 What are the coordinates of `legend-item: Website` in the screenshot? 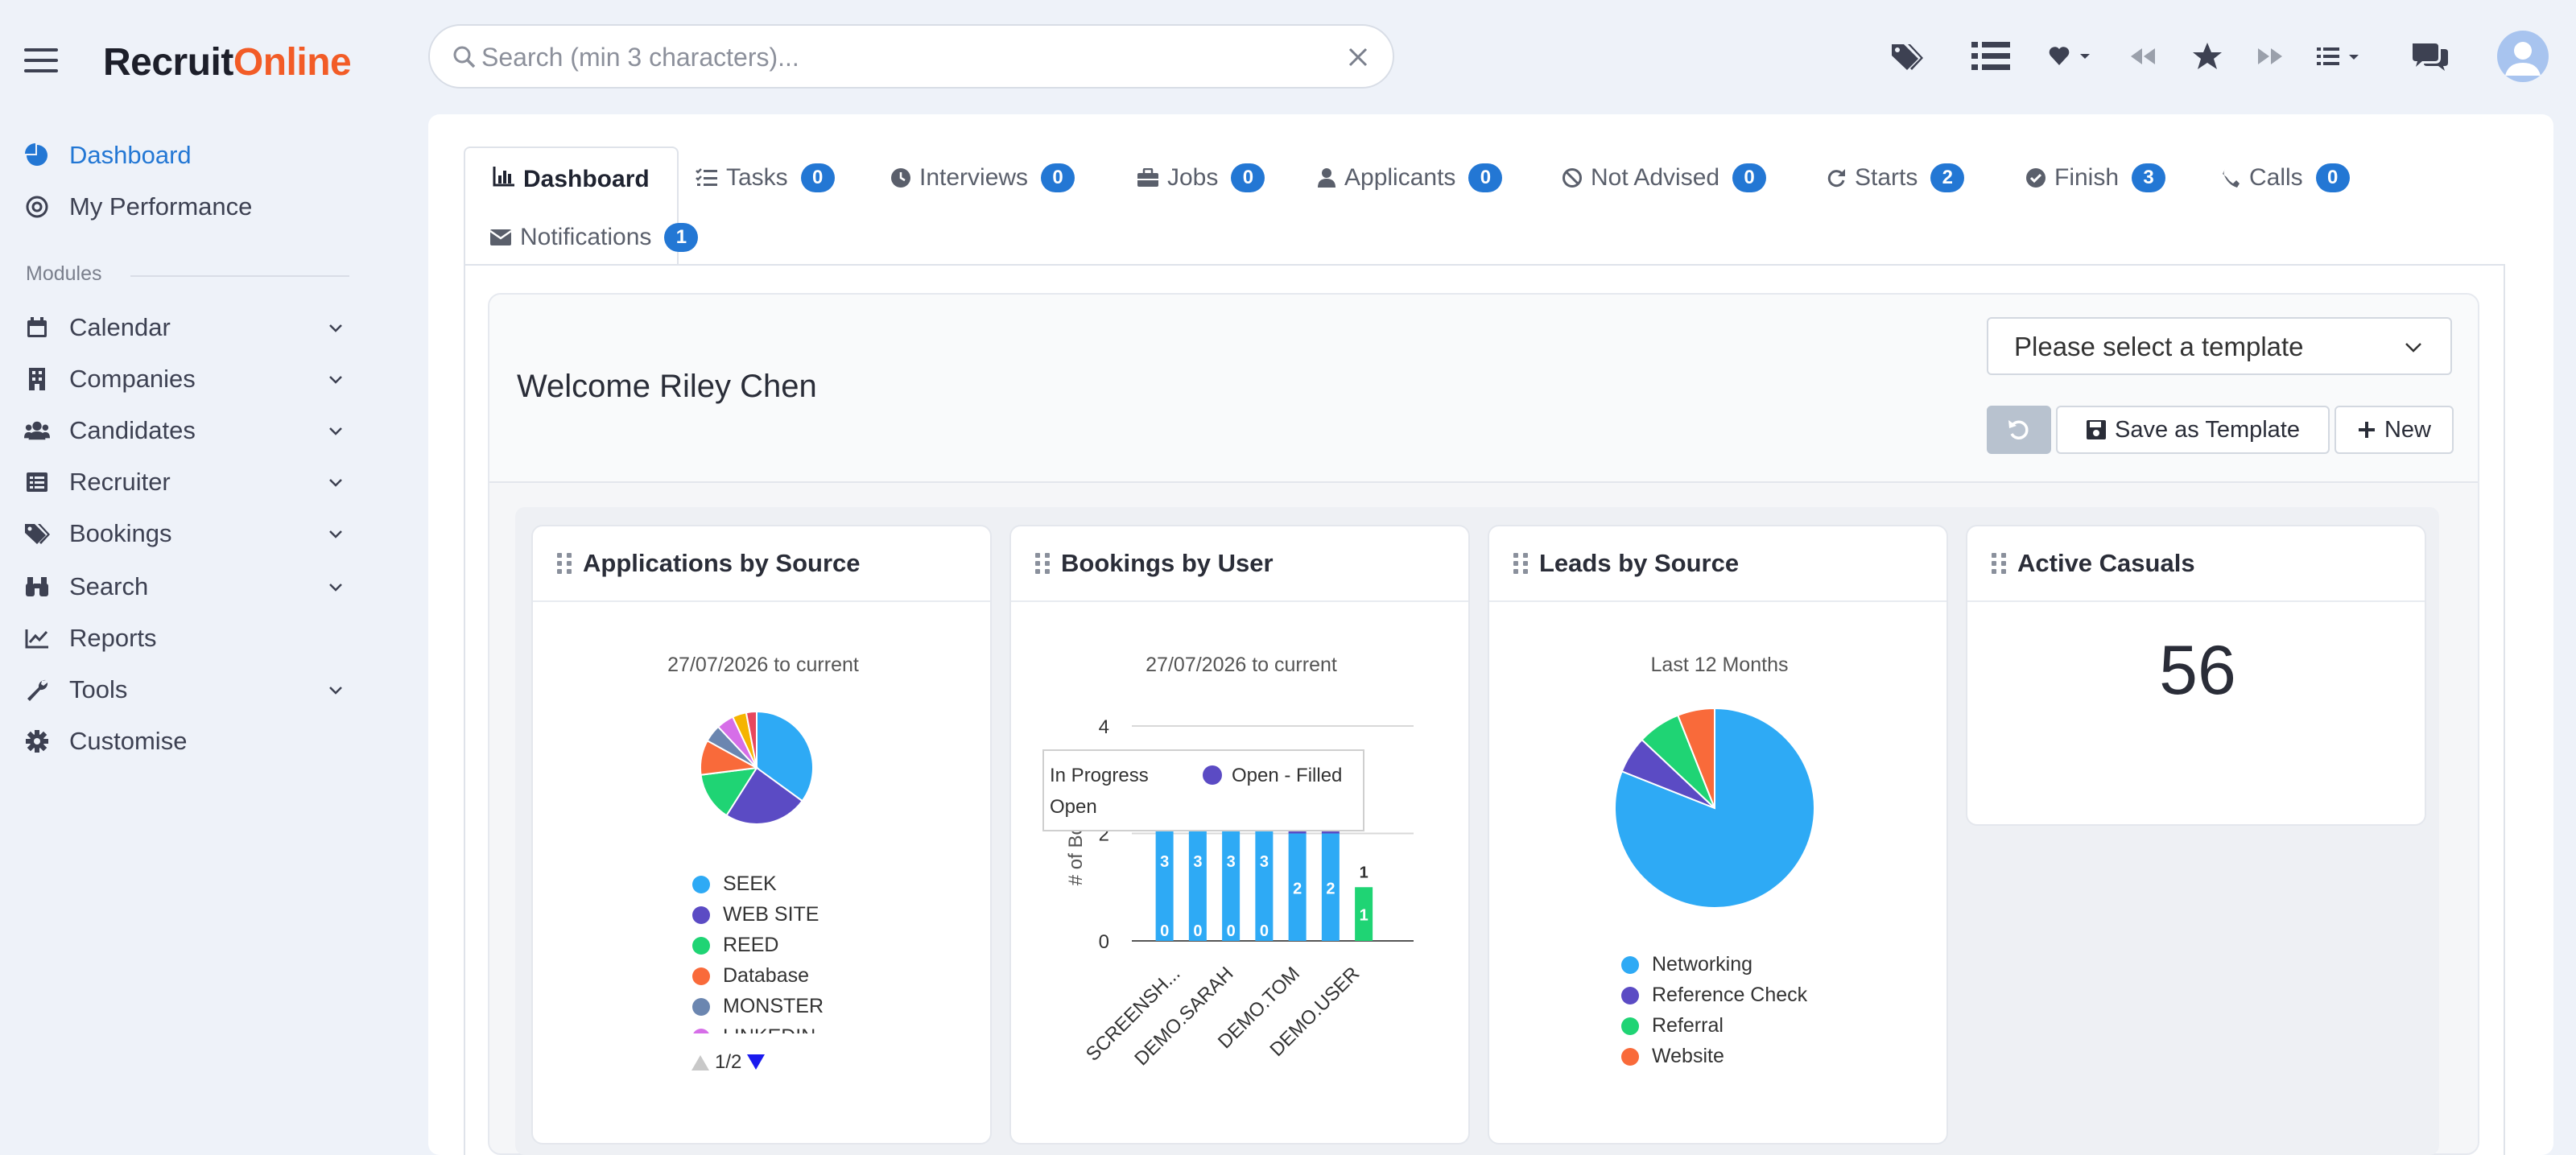 It's located at (1672, 1057).